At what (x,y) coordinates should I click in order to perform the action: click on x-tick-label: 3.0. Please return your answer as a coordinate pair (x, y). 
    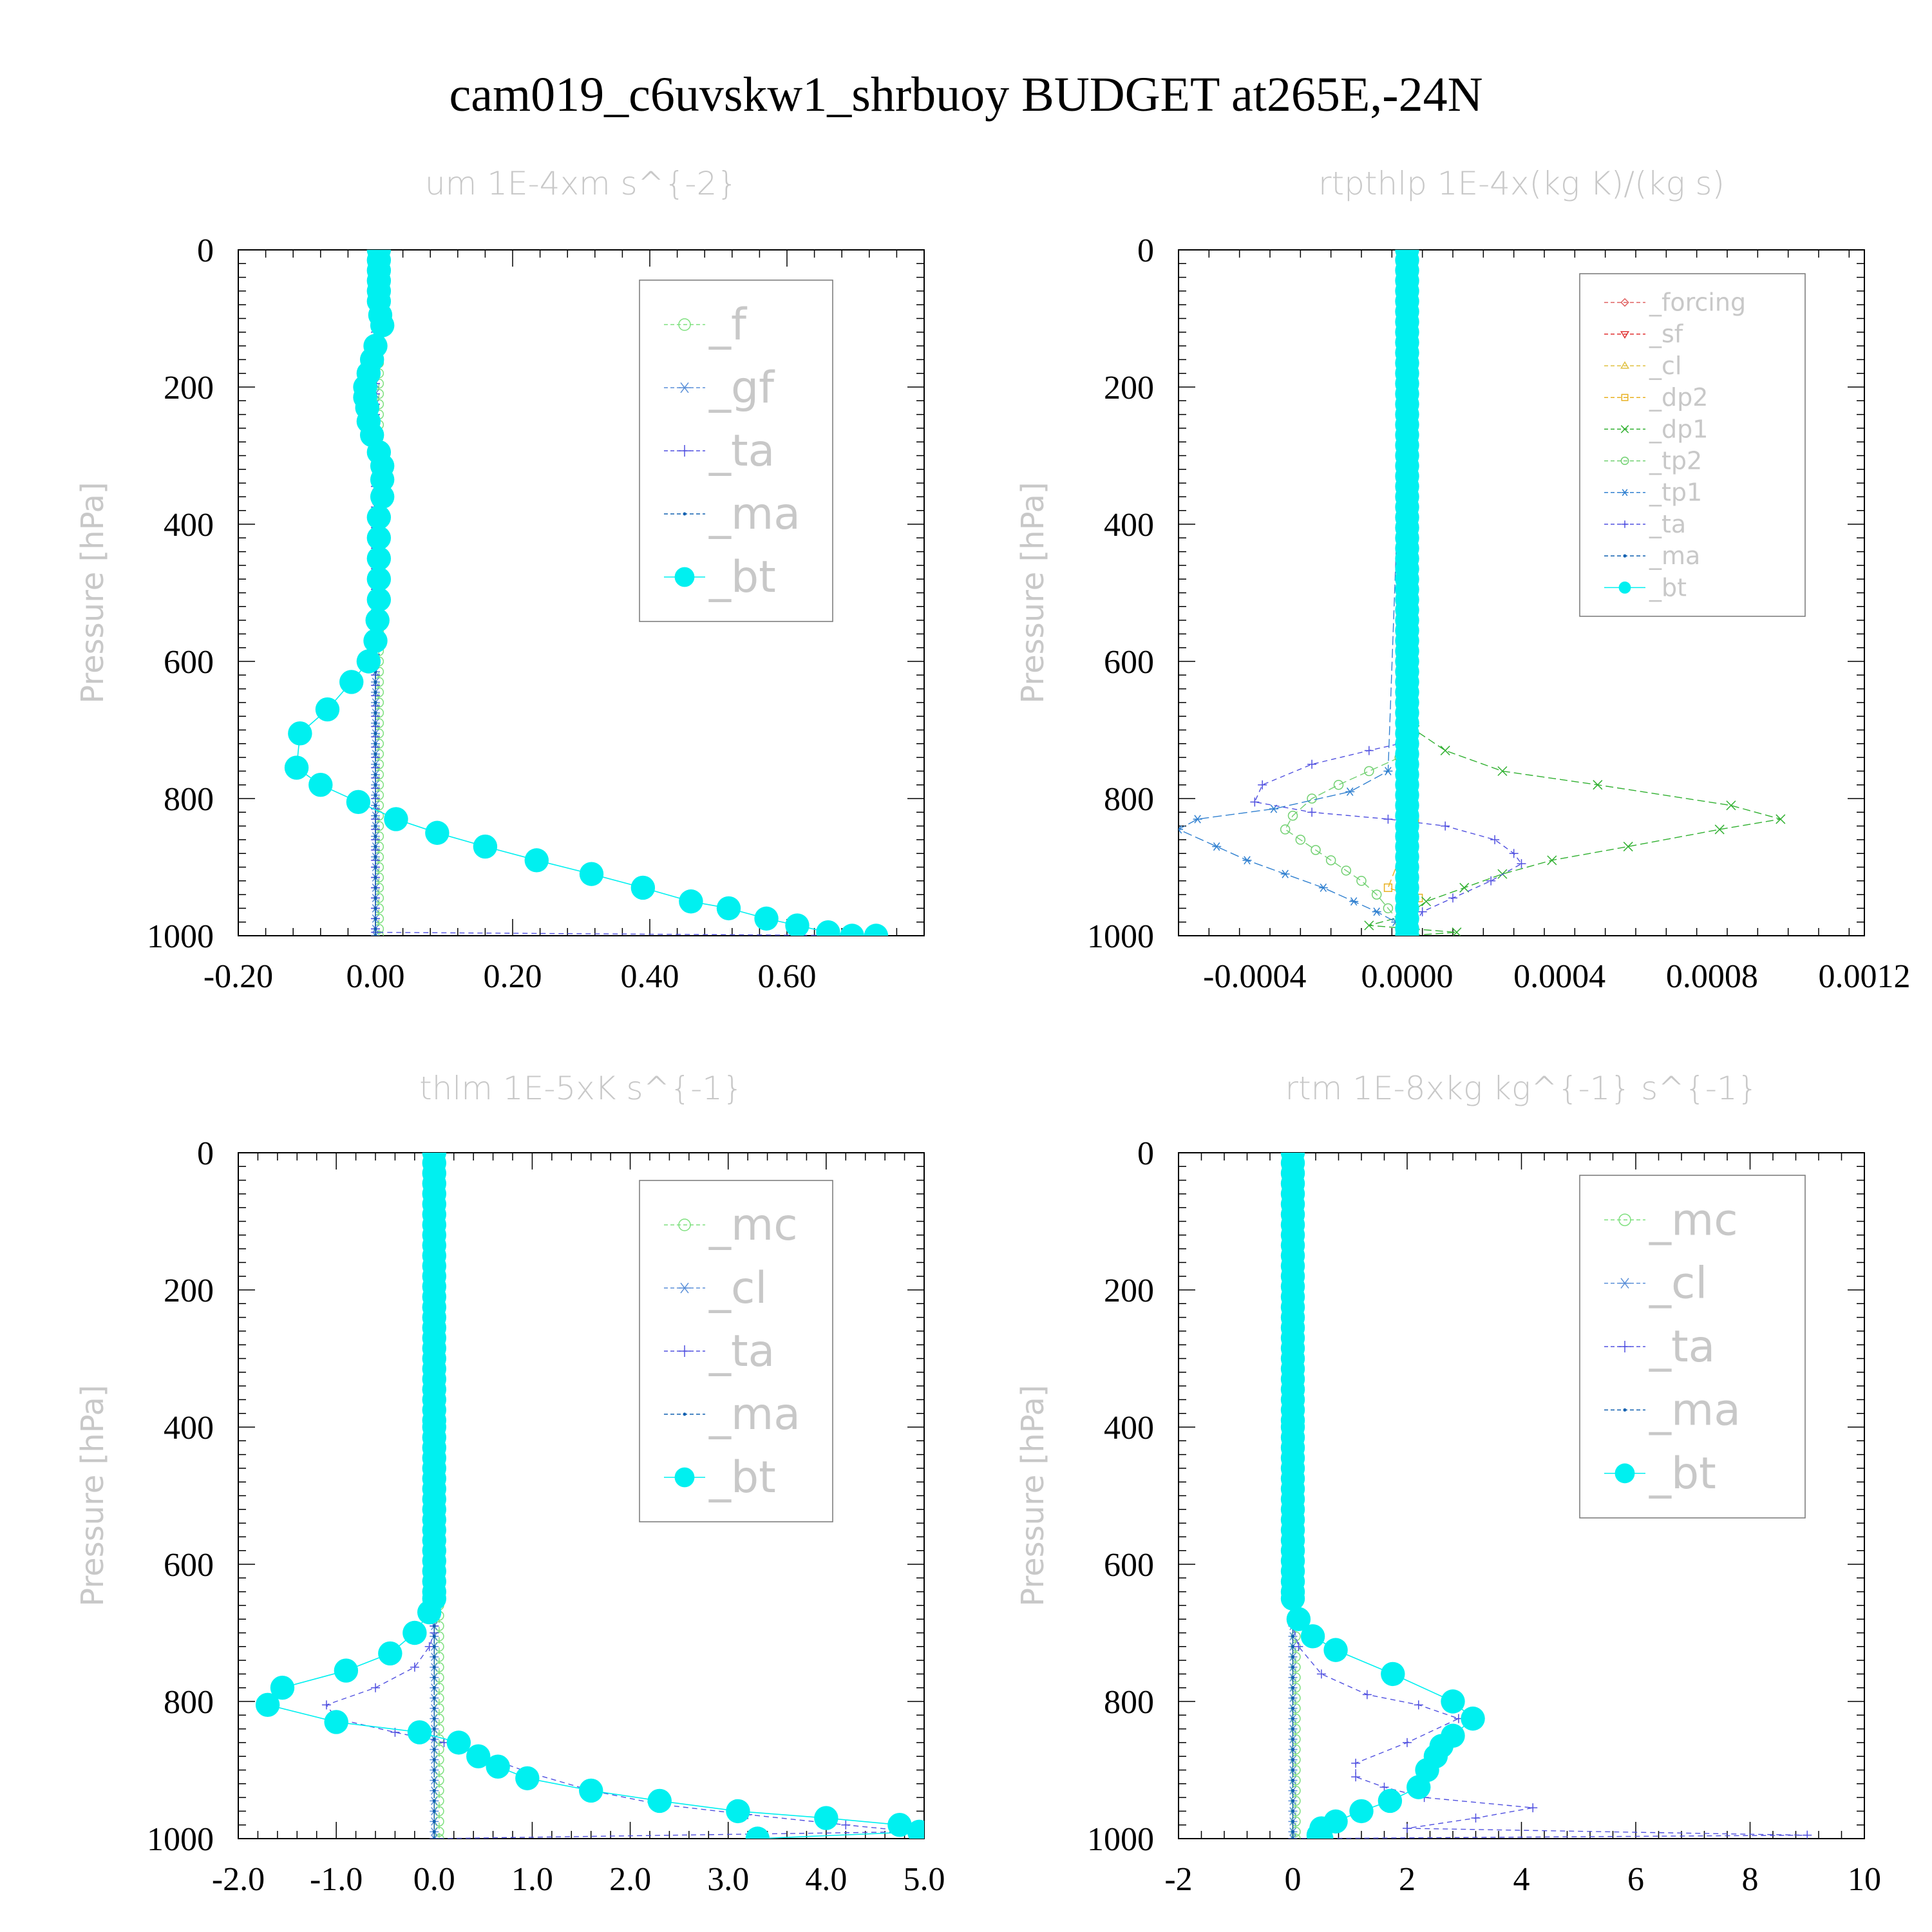
    Looking at the image, I should click on (728, 1880).